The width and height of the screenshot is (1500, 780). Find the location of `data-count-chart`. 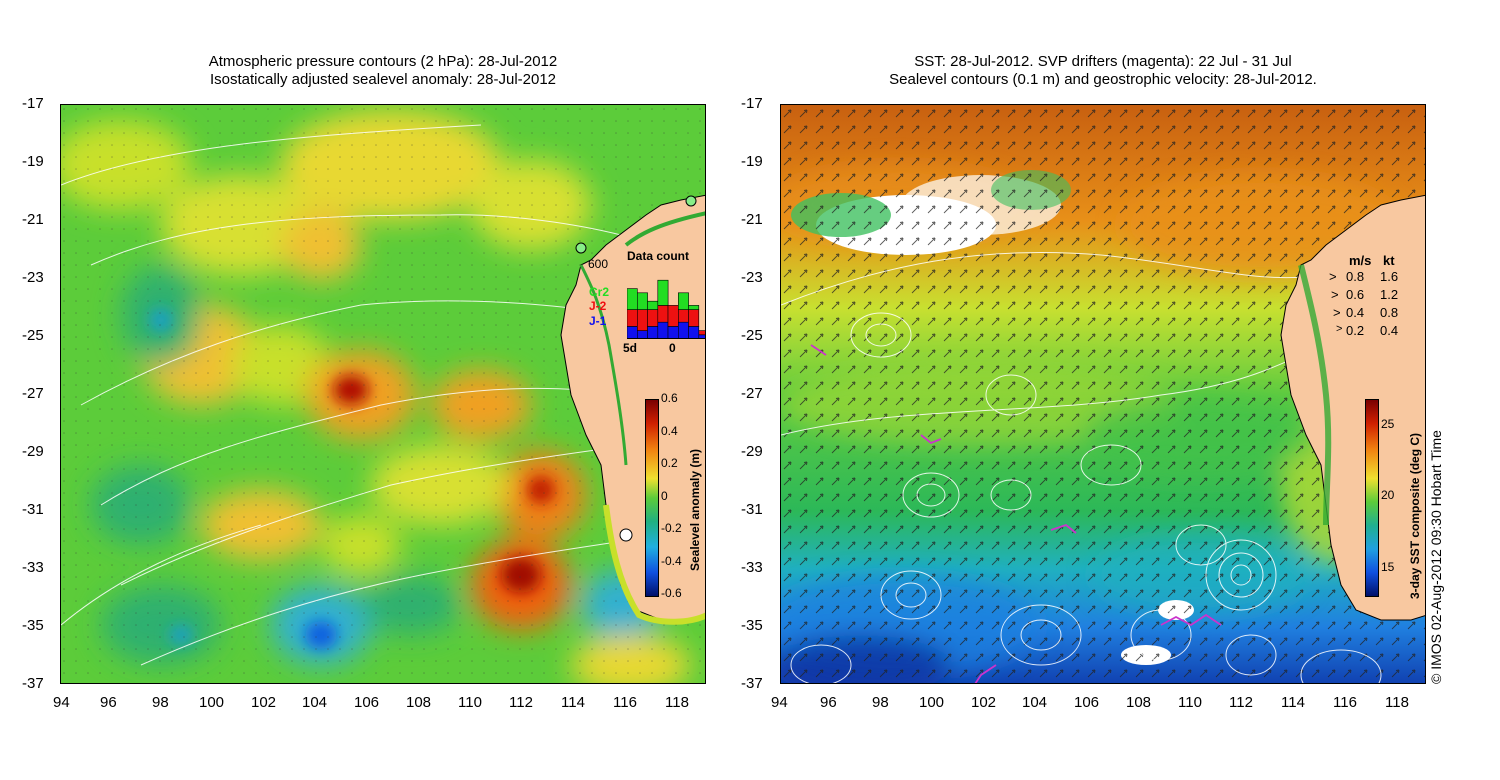

data-count-chart is located at coordinates (666, 309).